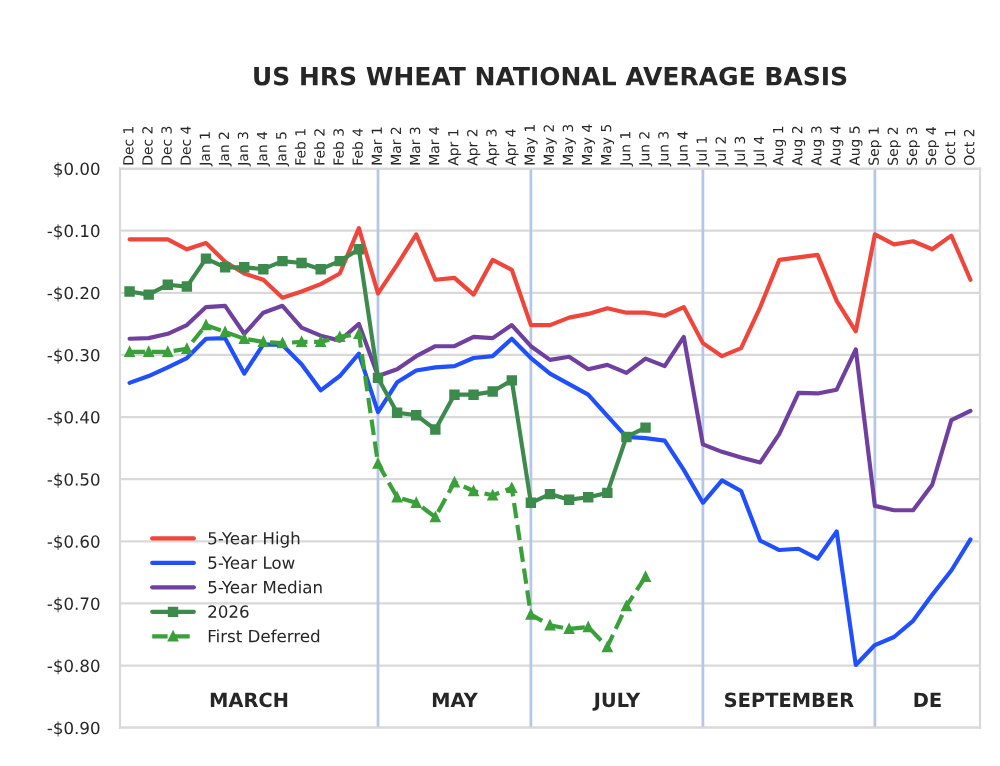 This screenshot has width=1000, height=766. I want to click on annotation: MARCH, so click(249, 700).